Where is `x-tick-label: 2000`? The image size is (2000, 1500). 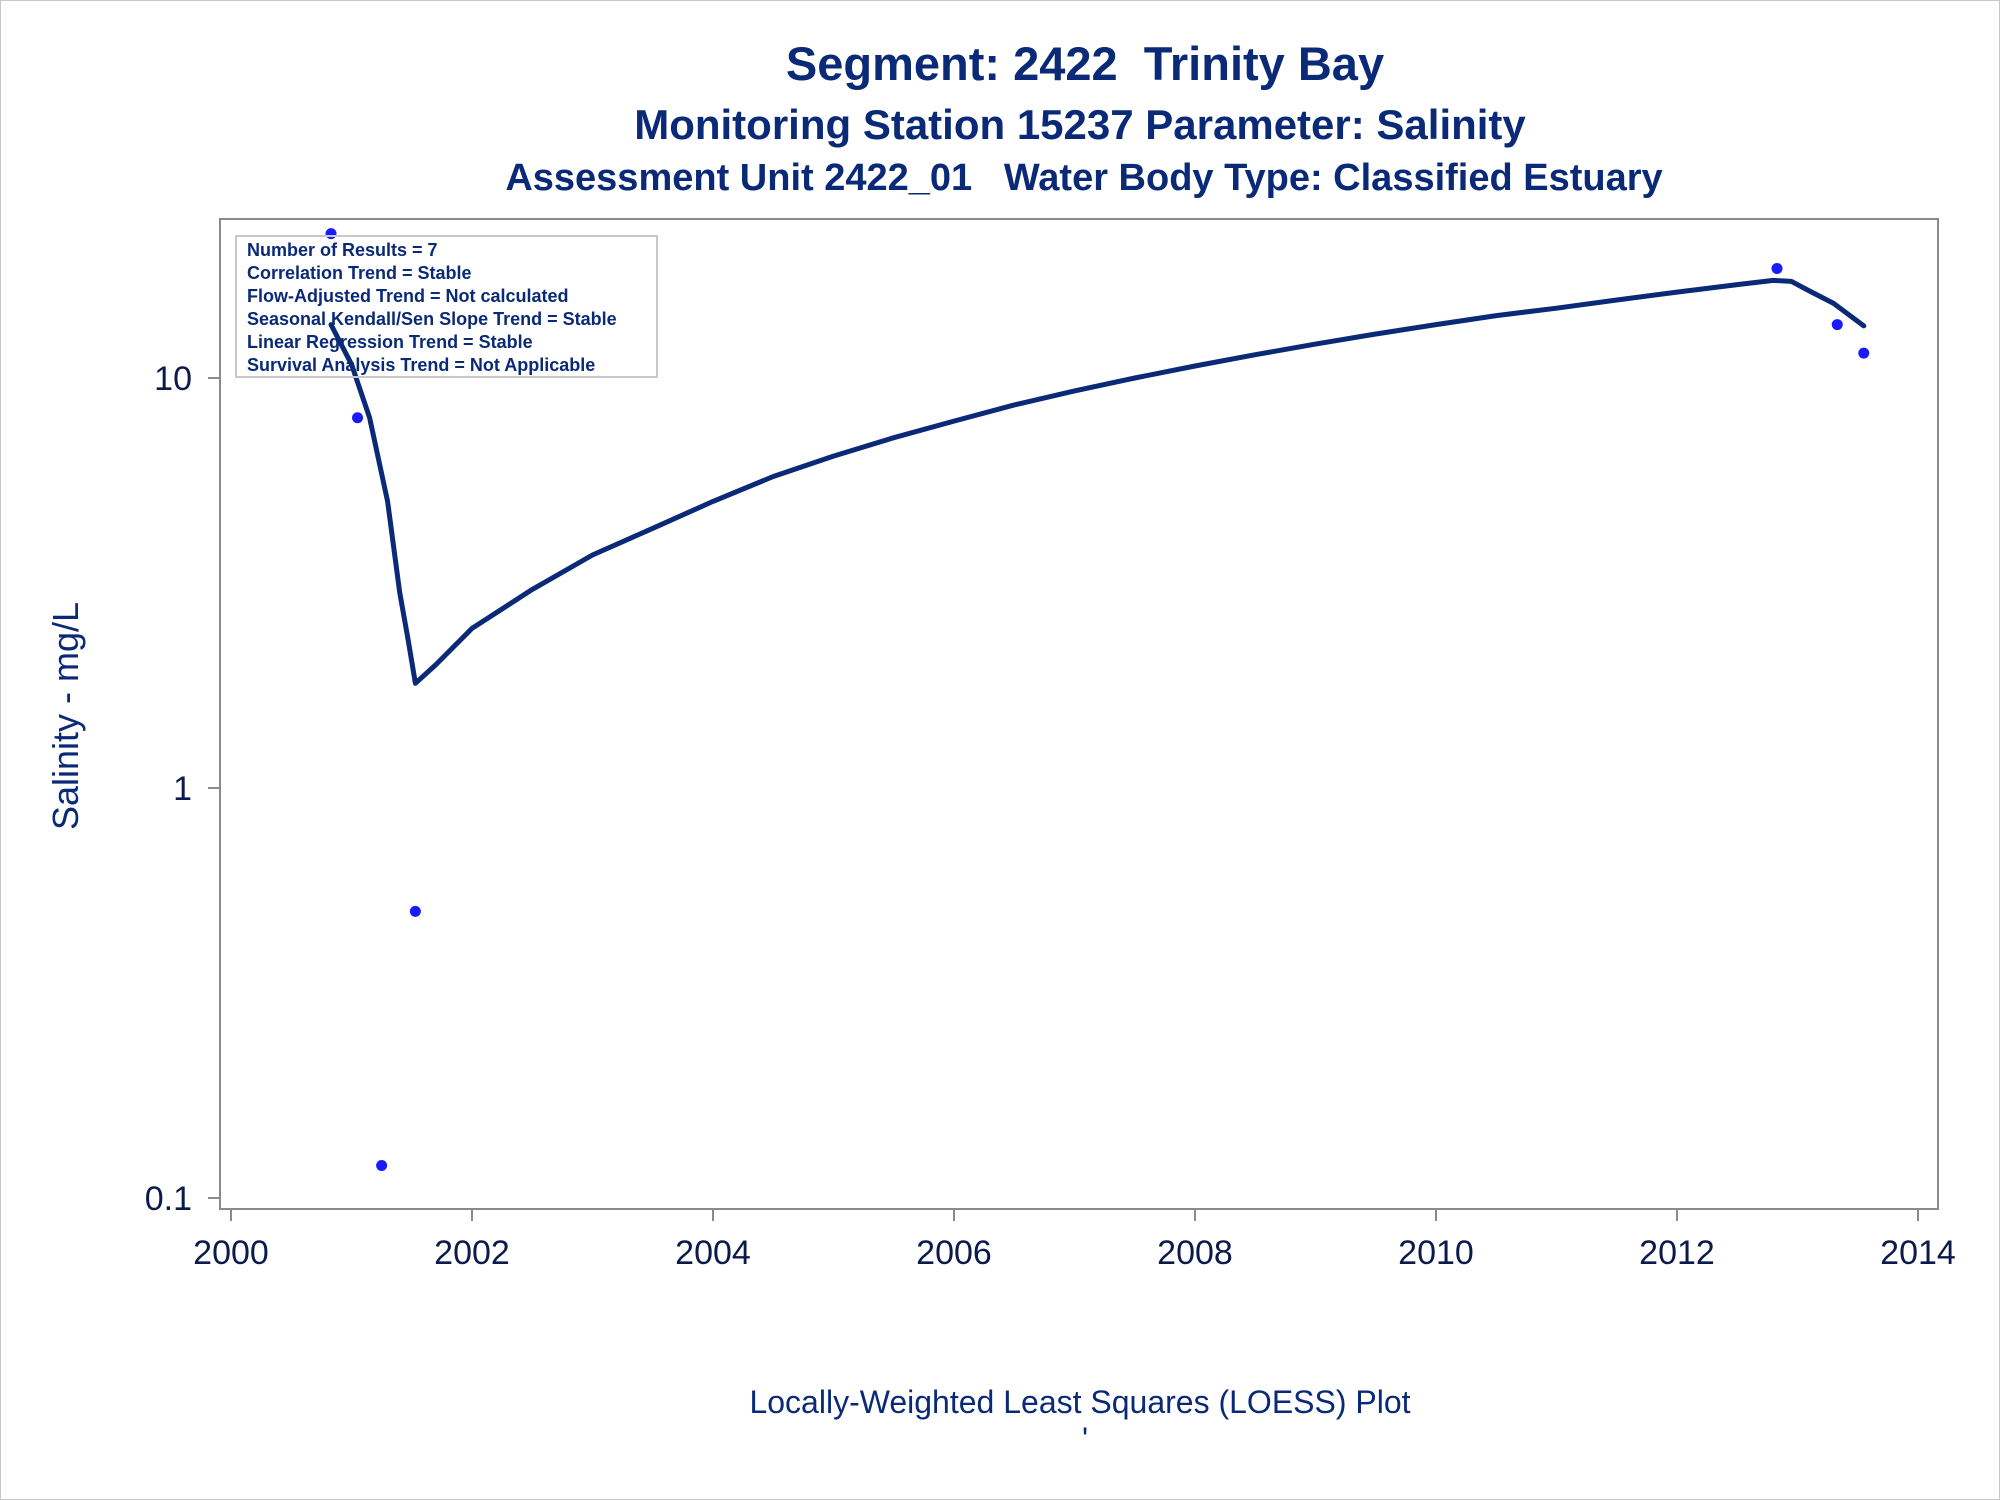 x-tick-label: 2000 is located at coordinates (231, 1253).